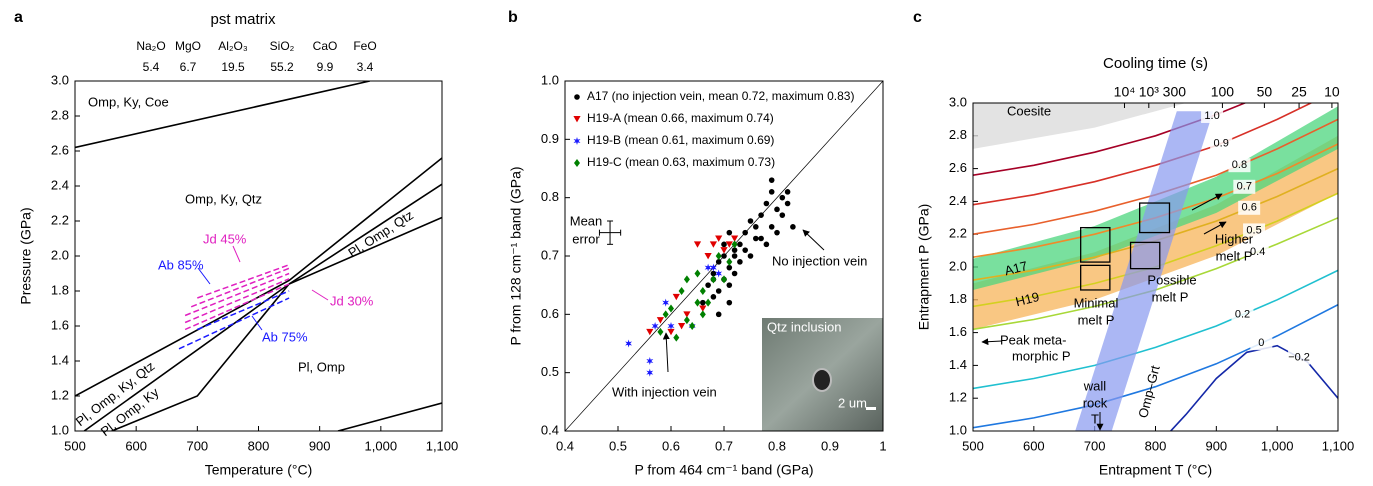 Image resolution: width=1373 pixels, height=486 pixels. I want to click on y-tick-label: 0.9, so click(550, 138).